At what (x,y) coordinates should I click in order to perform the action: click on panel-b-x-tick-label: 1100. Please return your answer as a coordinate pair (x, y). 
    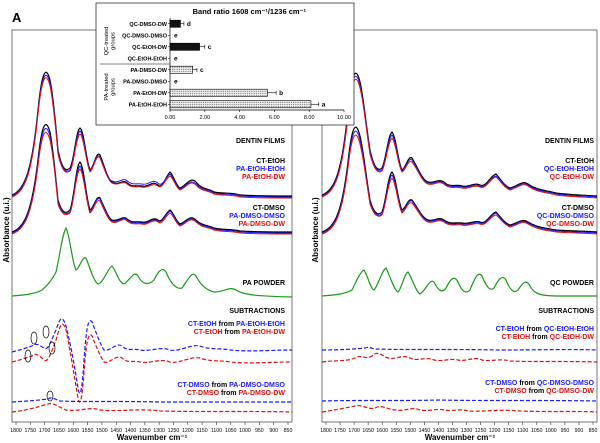
    Looking at the image, I should click on (522, 431).